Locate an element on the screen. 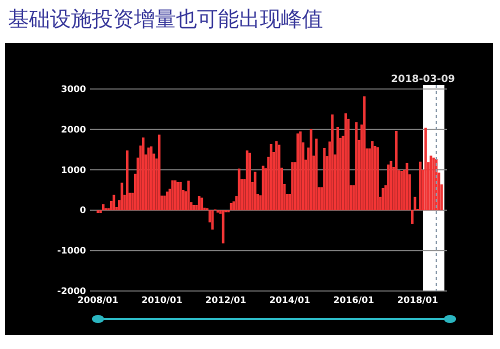 This screenshot has height=349, width=500. x-tick-label: 2018/01 is located at coordinates (417, 301).